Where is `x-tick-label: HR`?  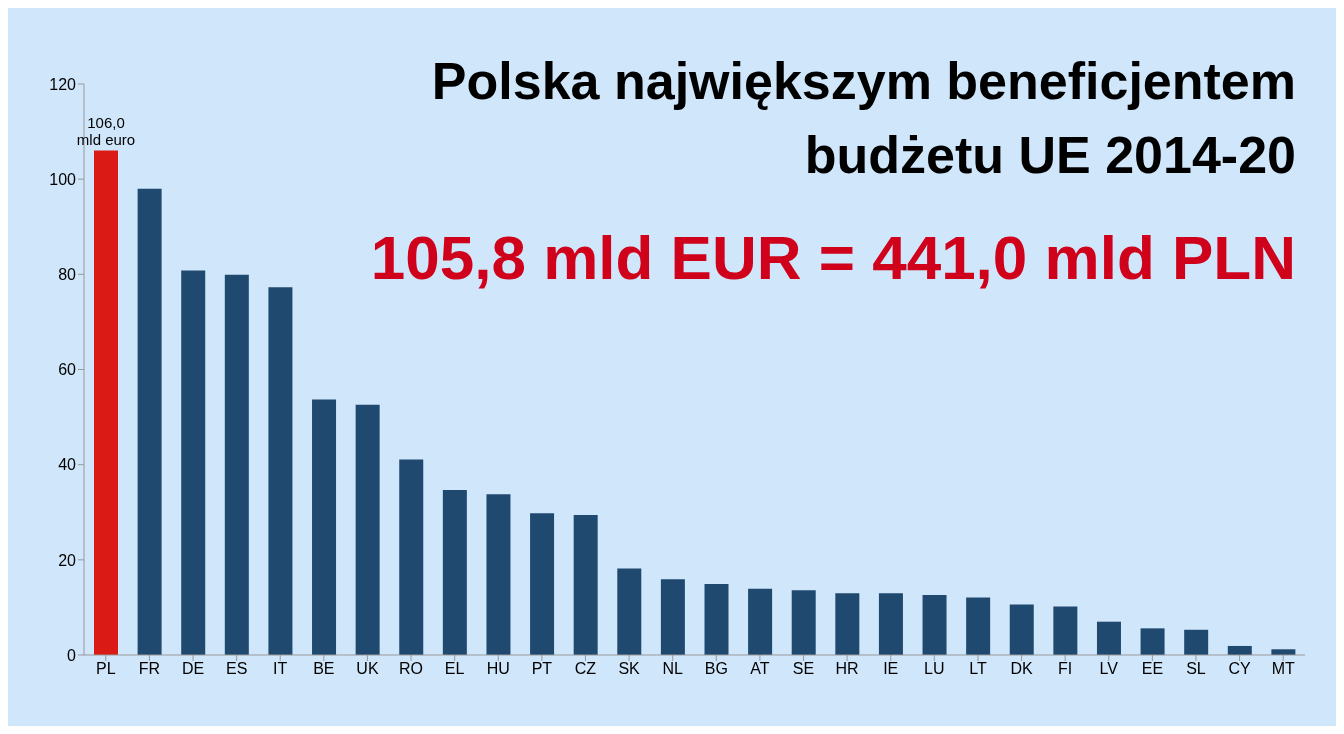
x-tick-label: HR is located at coordinates (847, 669).